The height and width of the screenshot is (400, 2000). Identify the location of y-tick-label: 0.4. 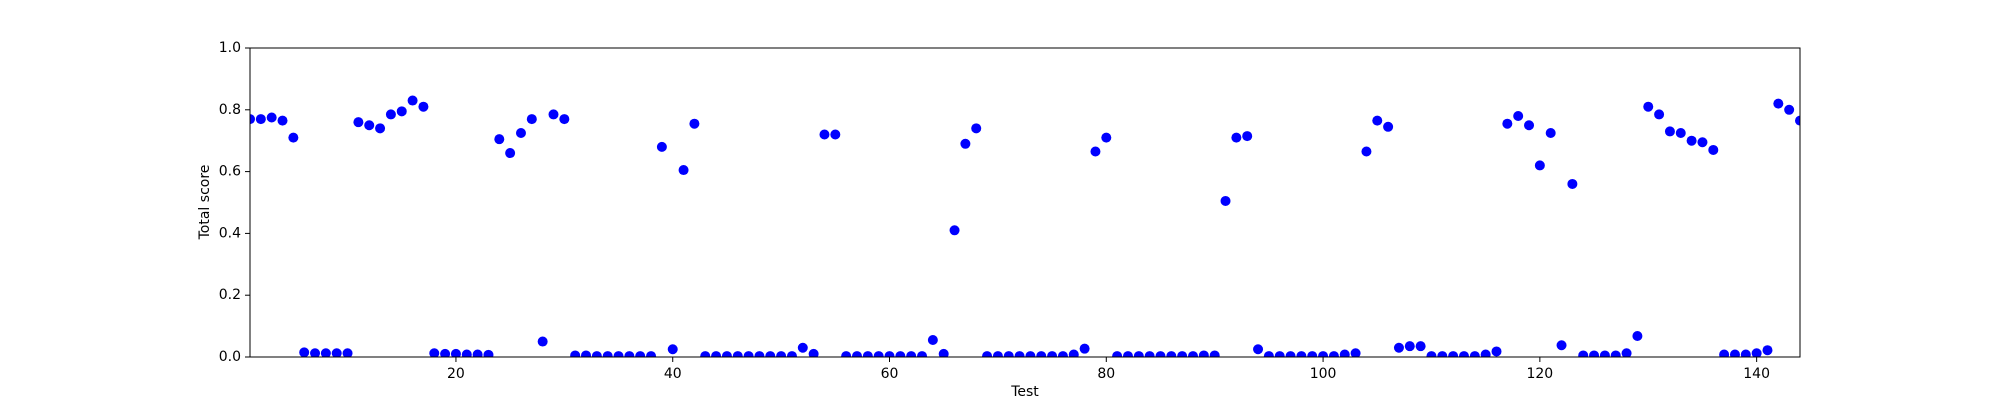
(230, 233).